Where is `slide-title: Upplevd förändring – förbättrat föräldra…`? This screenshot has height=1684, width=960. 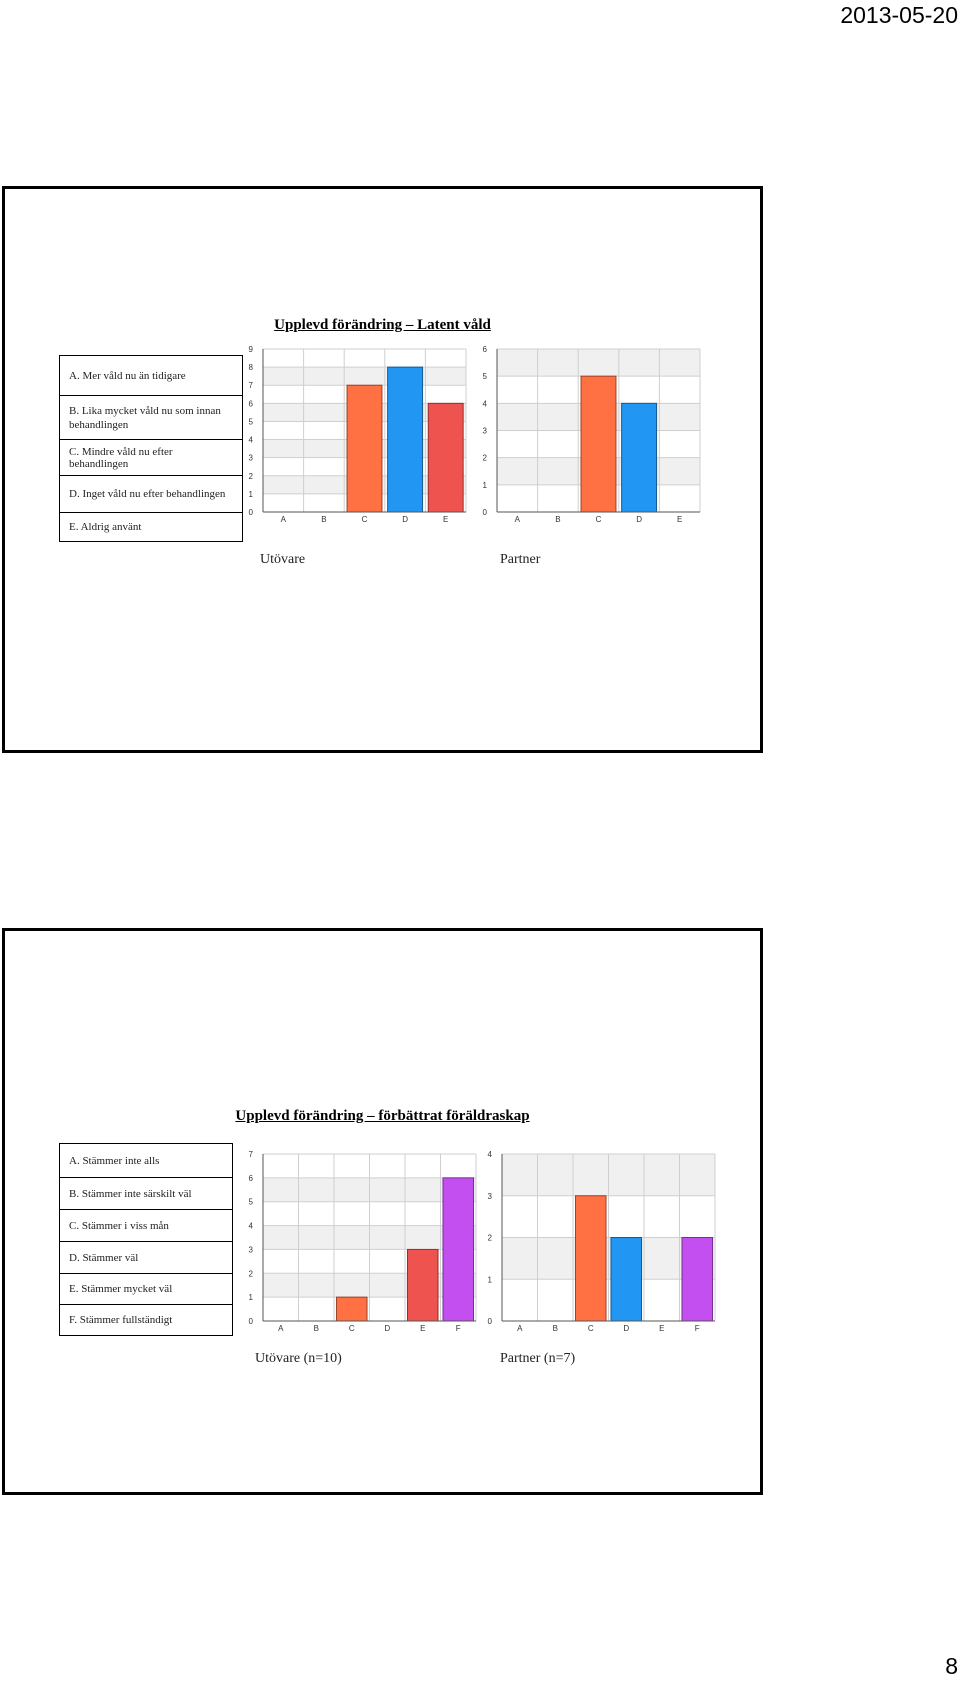
slide-title: Upplevd förändring – förbättrat föräldra… is located at coordinates (382, 1116).